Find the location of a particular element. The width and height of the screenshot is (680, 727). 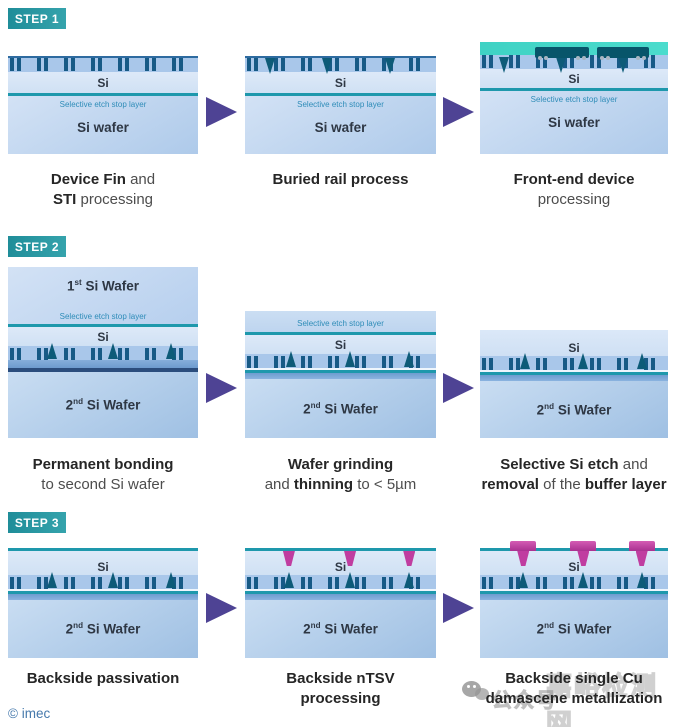

wafer-passivated: Si 2nd Si Wafer is located at coordinates (103, 603).